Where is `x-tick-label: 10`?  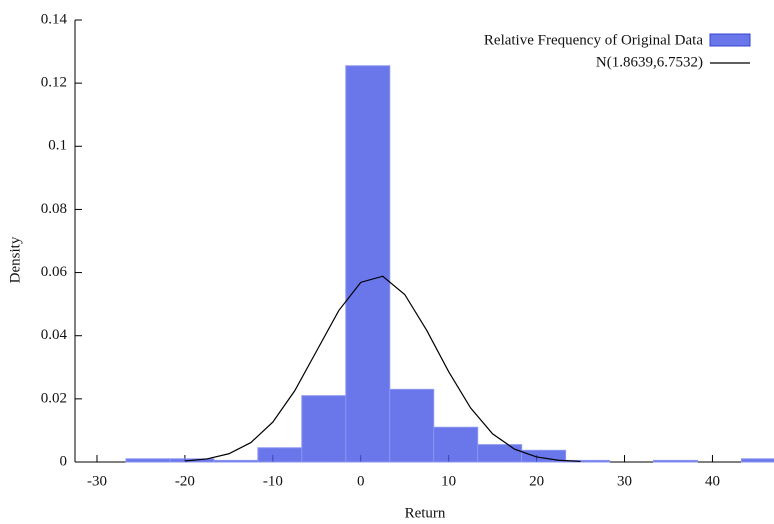 x-tick-label: 10 is located at coordinates (448, 481).